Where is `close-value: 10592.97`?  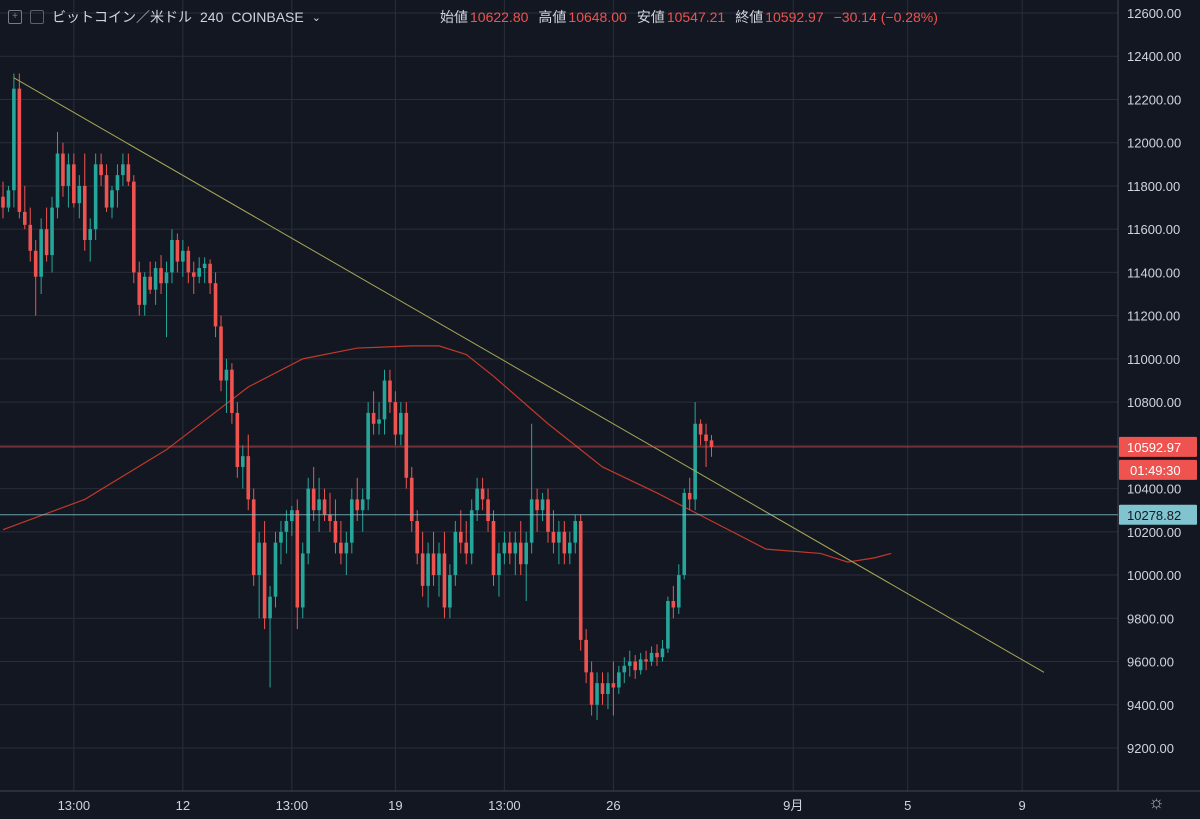
close-value: 10592.97 is located at coordinates (794, 17).